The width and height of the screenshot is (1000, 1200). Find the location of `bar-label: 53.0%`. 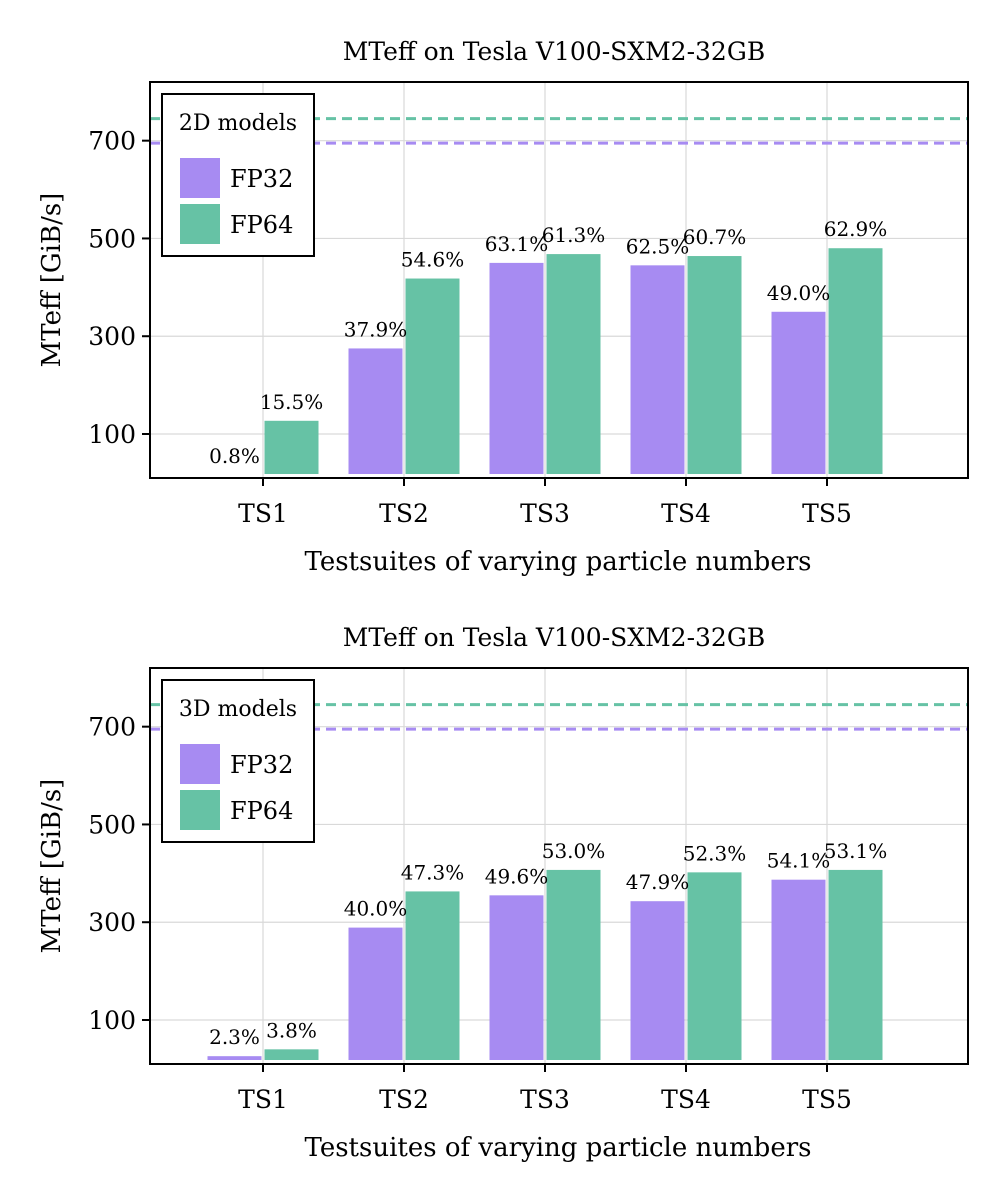

bar-label: 53.0% is located at coordinates (574, 851).